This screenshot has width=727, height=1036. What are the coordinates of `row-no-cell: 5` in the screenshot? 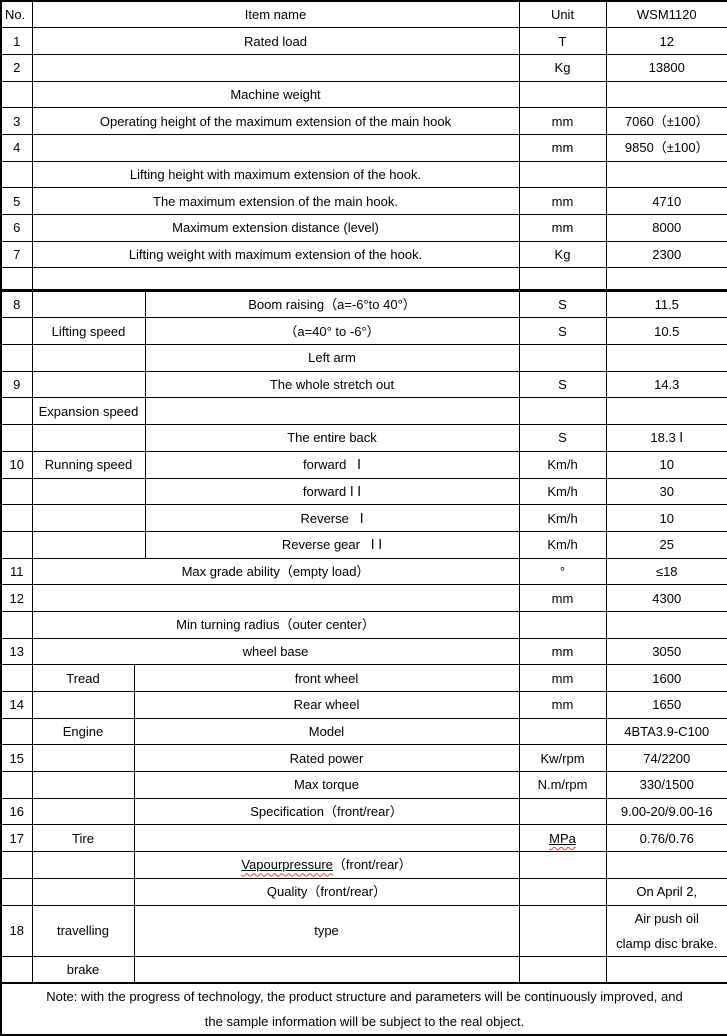 It's located at (16, 201).